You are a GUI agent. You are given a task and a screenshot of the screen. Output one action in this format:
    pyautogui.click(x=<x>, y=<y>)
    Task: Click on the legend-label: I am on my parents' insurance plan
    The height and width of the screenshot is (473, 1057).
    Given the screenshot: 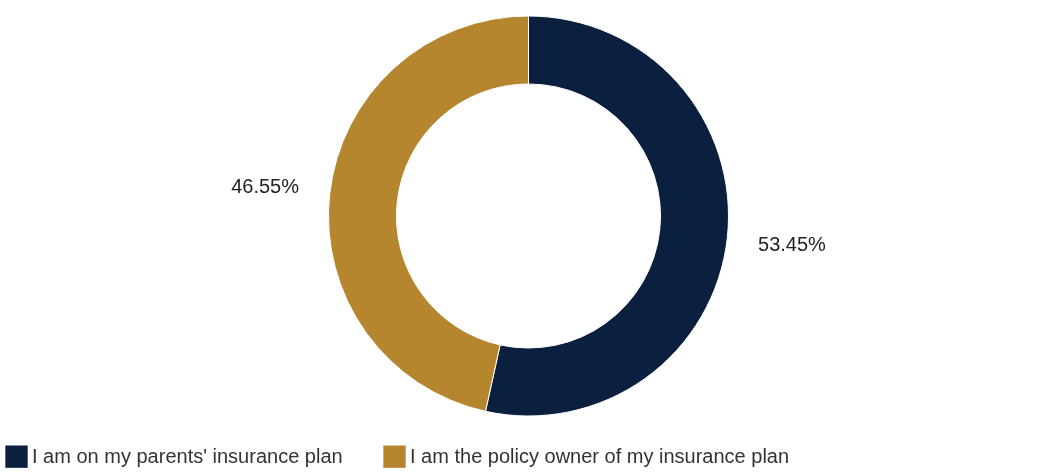 What is the action you would take?
    pyautogui.click(x=187, y=455)
    